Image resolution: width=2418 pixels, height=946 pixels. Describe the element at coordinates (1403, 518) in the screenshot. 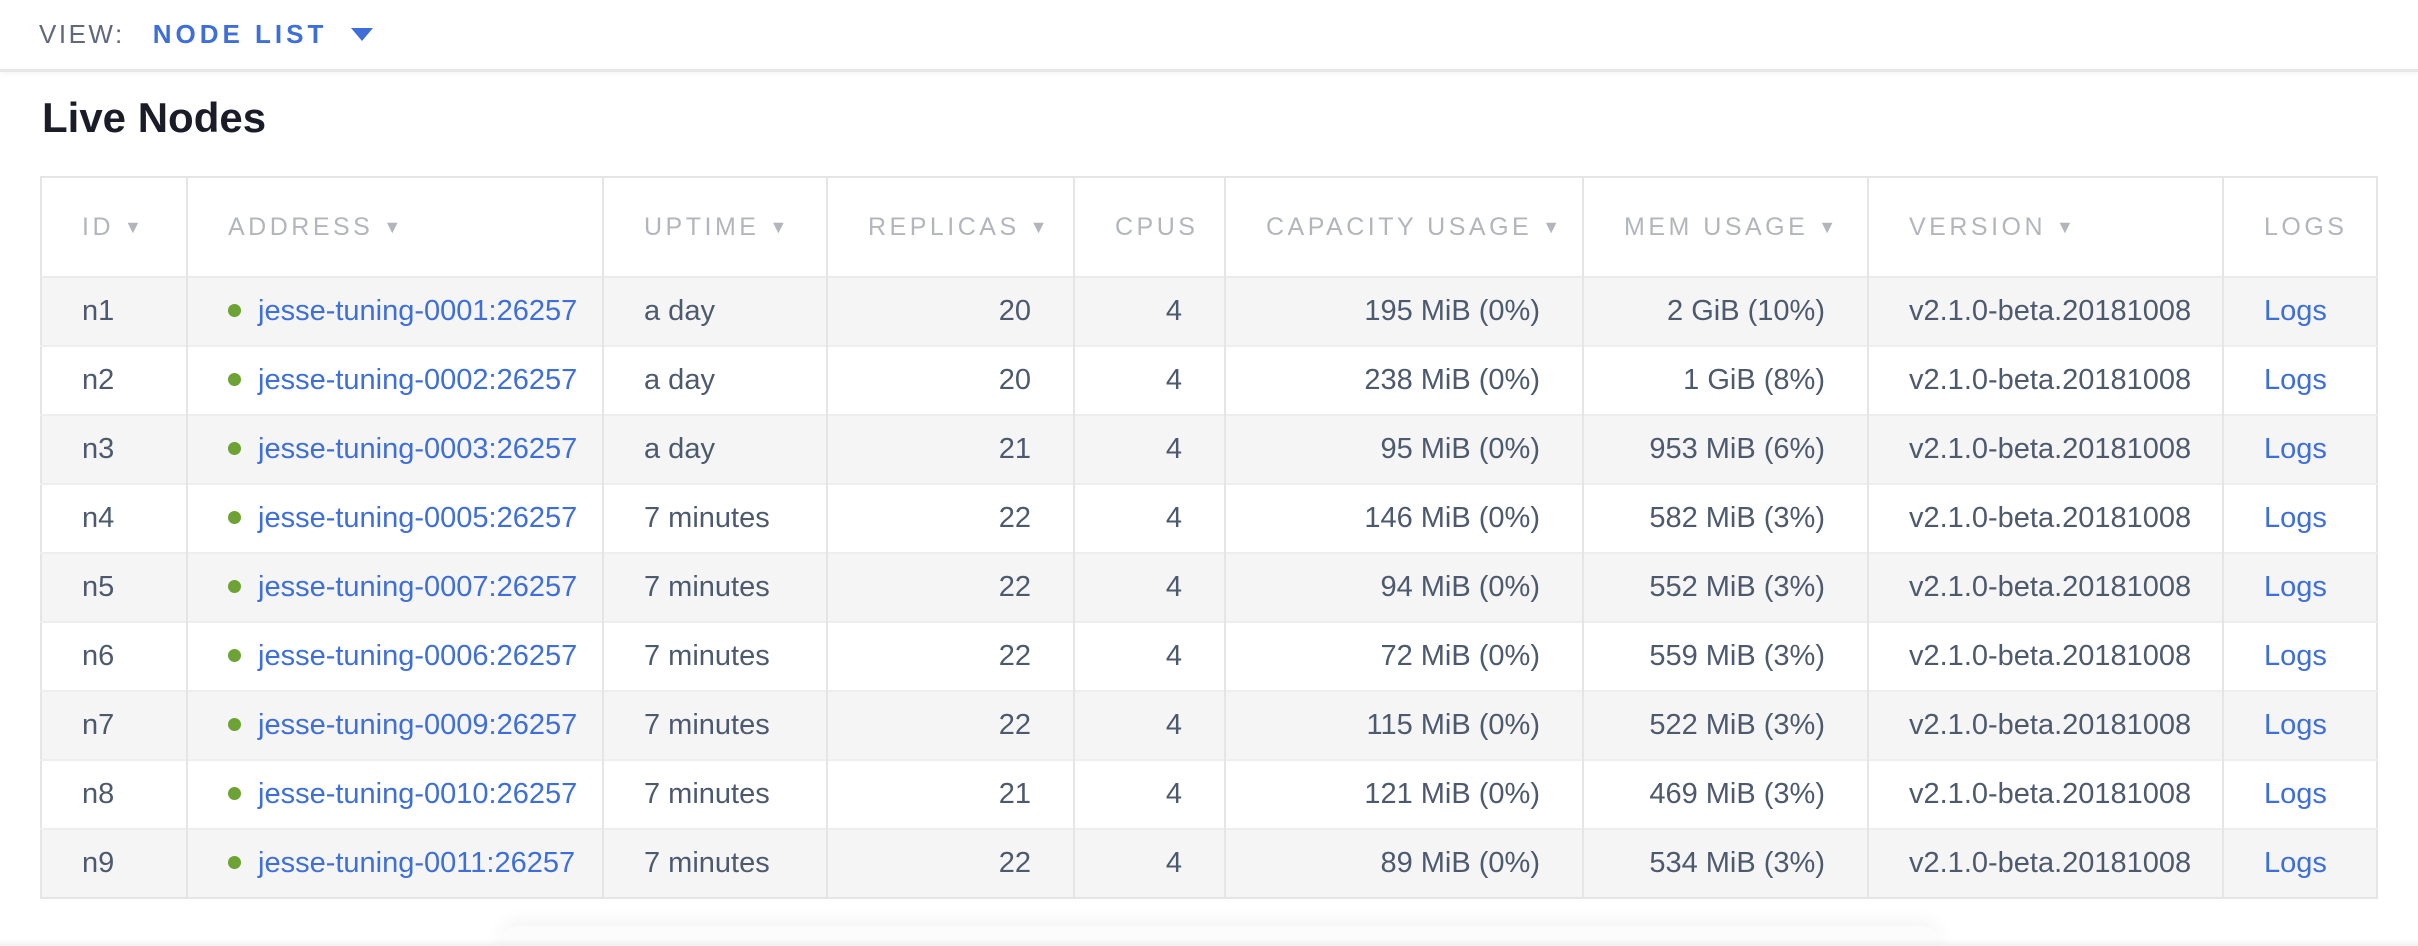

I see `cell-capacity-usage: 146 MiB (0%)` at that location.